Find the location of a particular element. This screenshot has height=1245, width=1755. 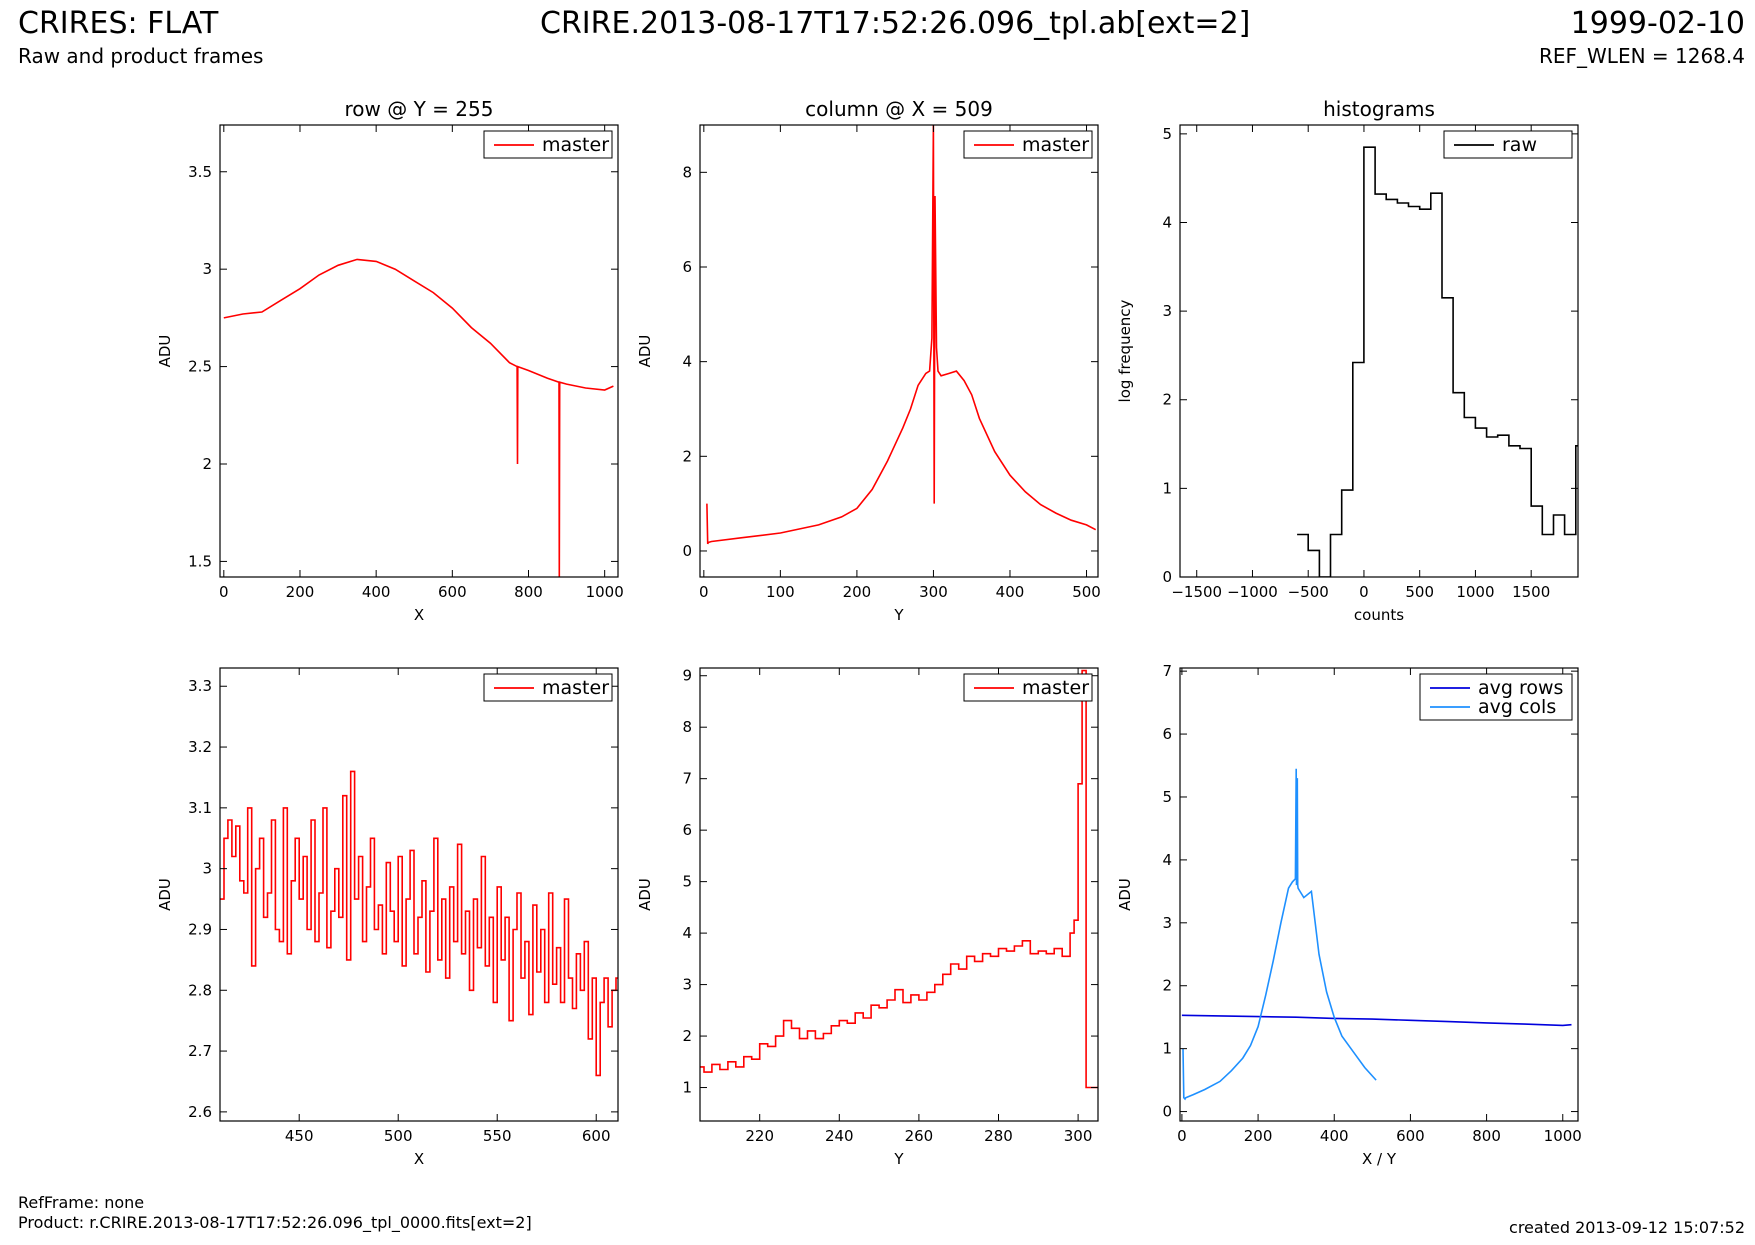

report-subtitle: Raw and product frames is located at coordinates (141, 56).